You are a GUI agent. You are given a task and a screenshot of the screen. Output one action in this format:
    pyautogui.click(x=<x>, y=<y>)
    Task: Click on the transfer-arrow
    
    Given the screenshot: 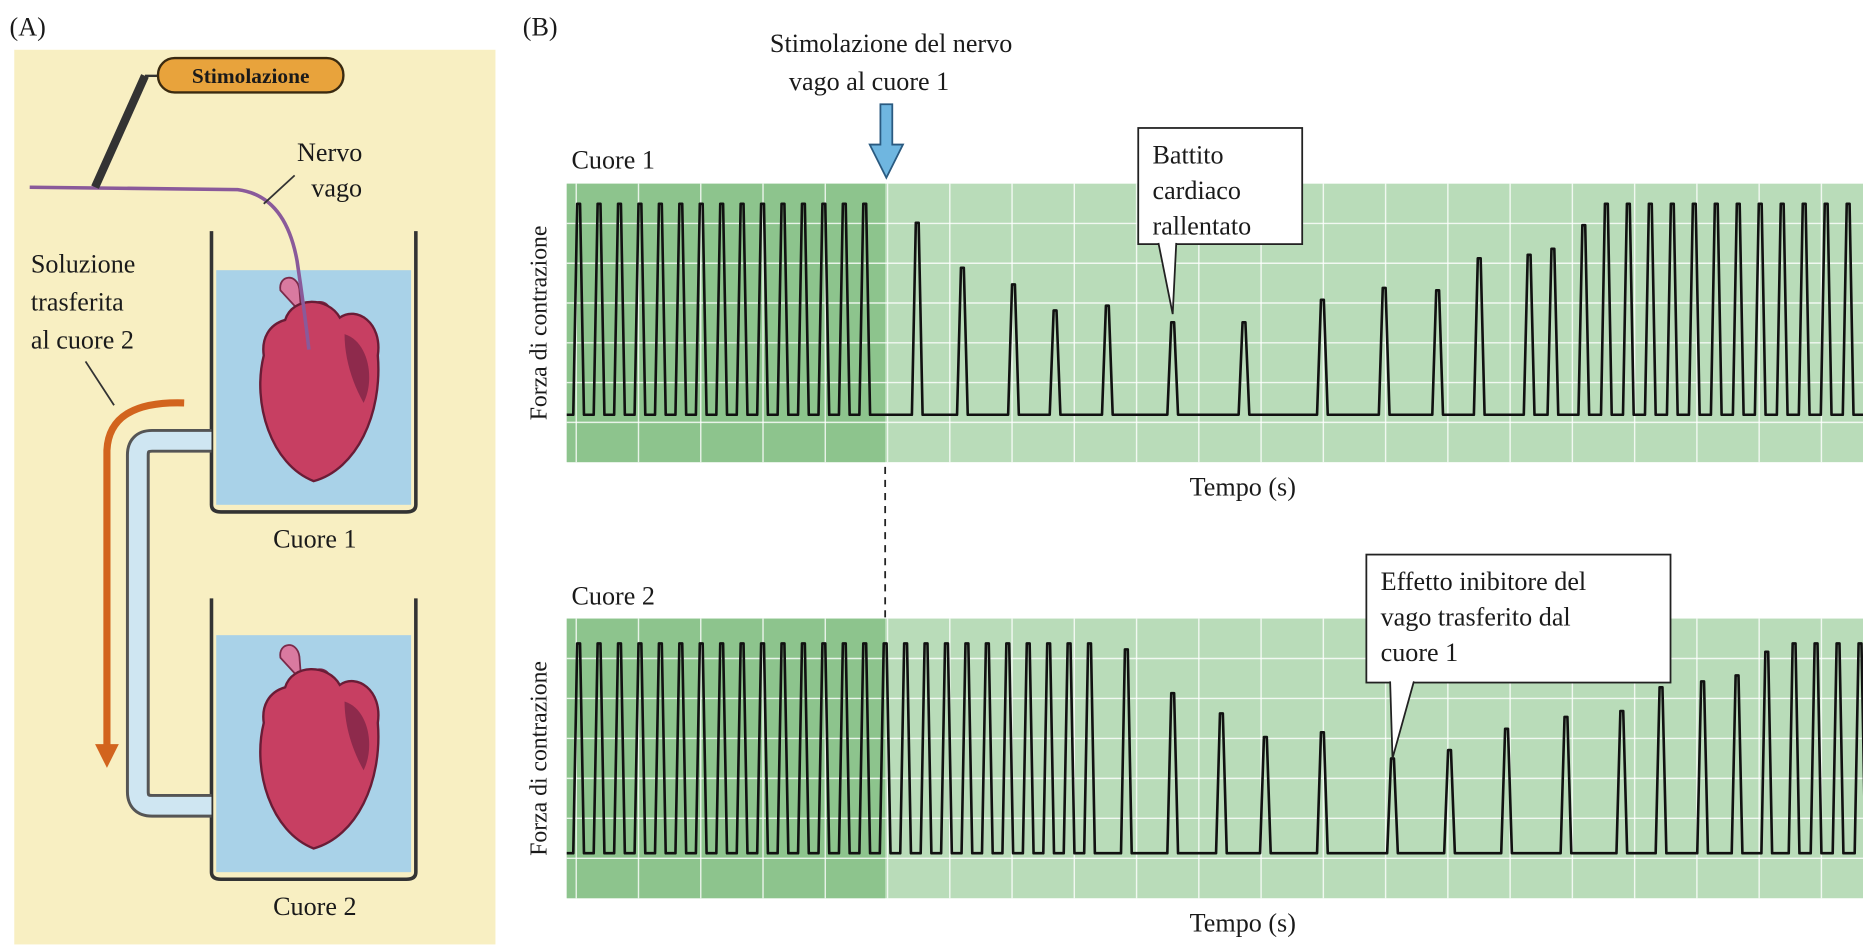 What is the action you would take?
    pyautogui.click(x=144, y=573)
    